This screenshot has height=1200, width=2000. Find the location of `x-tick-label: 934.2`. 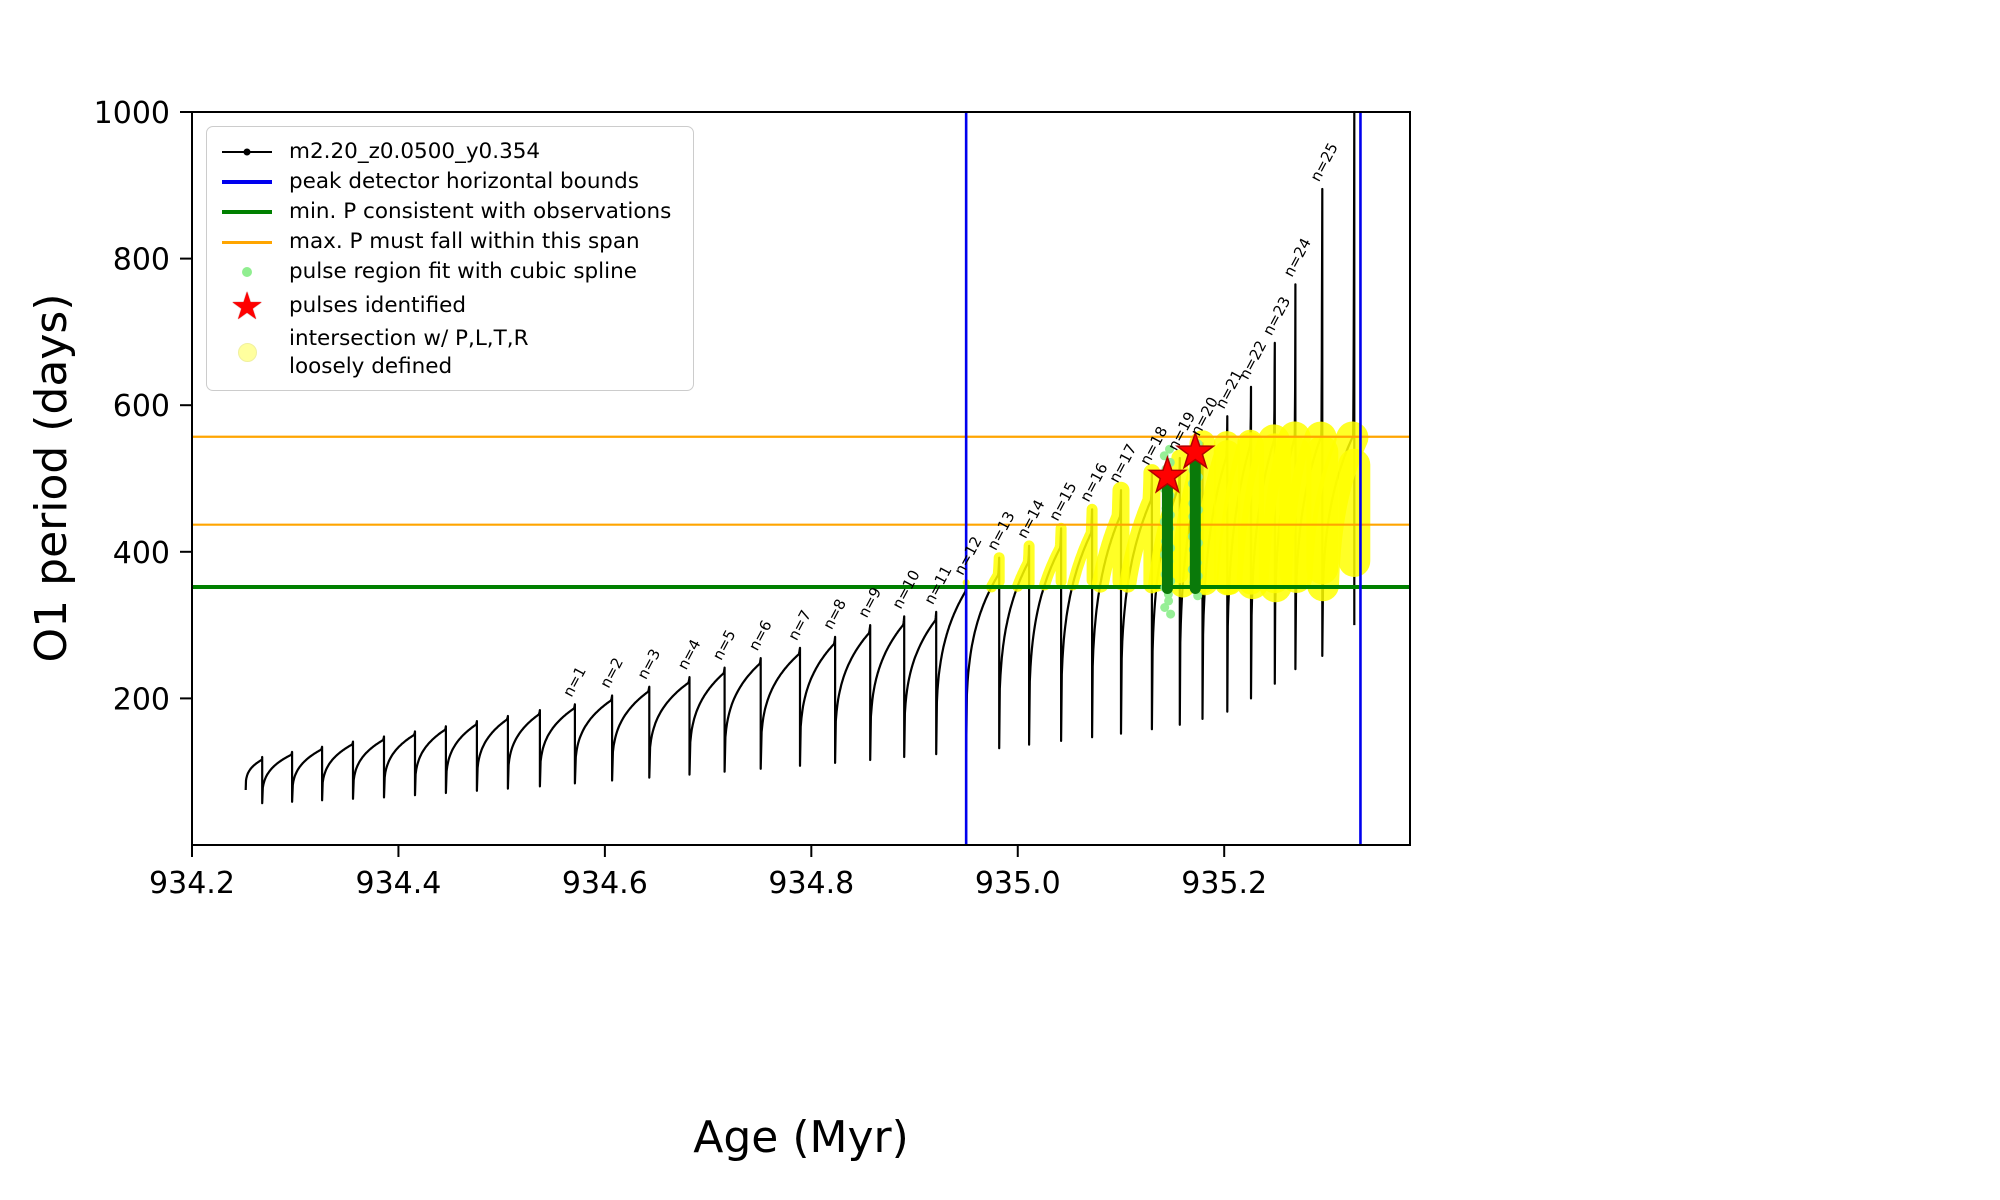

x-tick-label: 934.2 is located at coordinates (192, 883).